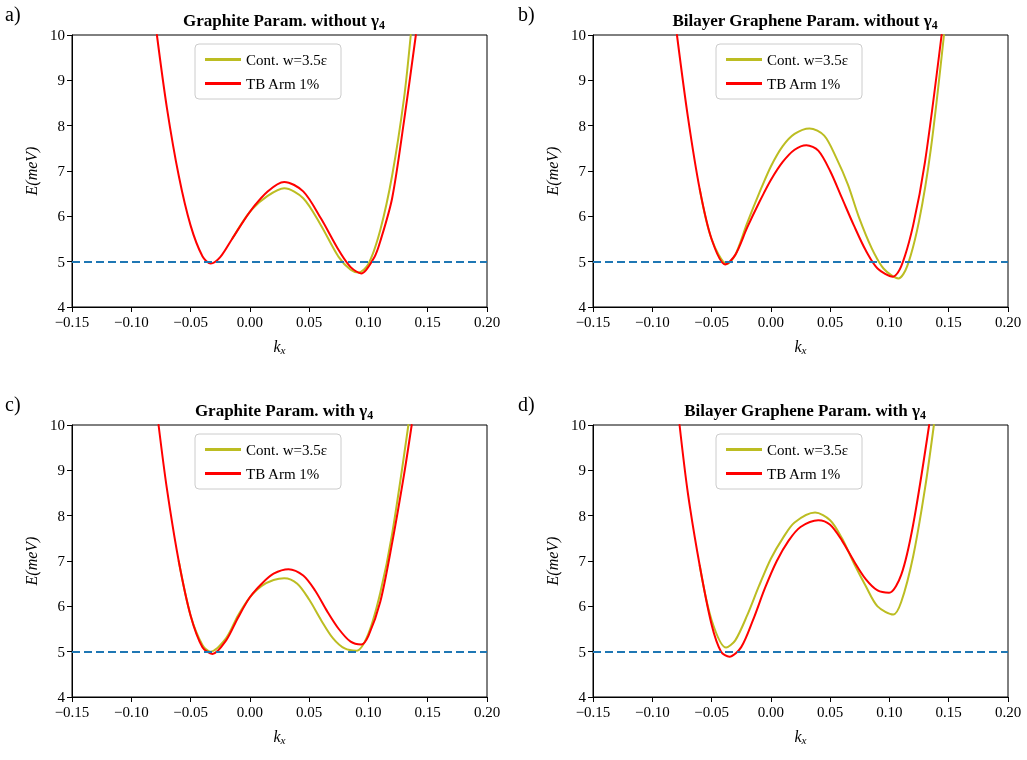 Image resolution: width=1027 pixels, height=760 pixels. What do you see at coordinates (13, 14) in the screenshot?
I see `text: a)` at bounding box center [13, 14].